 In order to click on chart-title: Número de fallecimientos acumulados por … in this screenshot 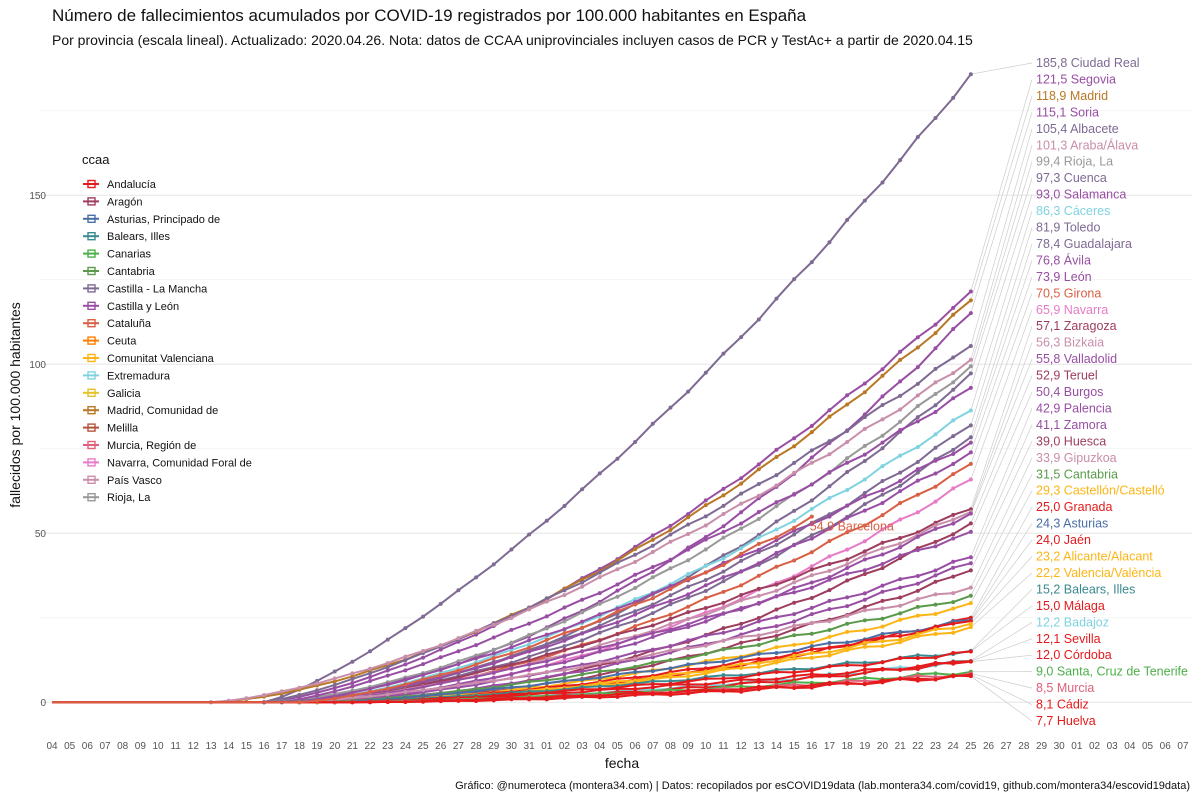, I will do `click(429, 15)`.